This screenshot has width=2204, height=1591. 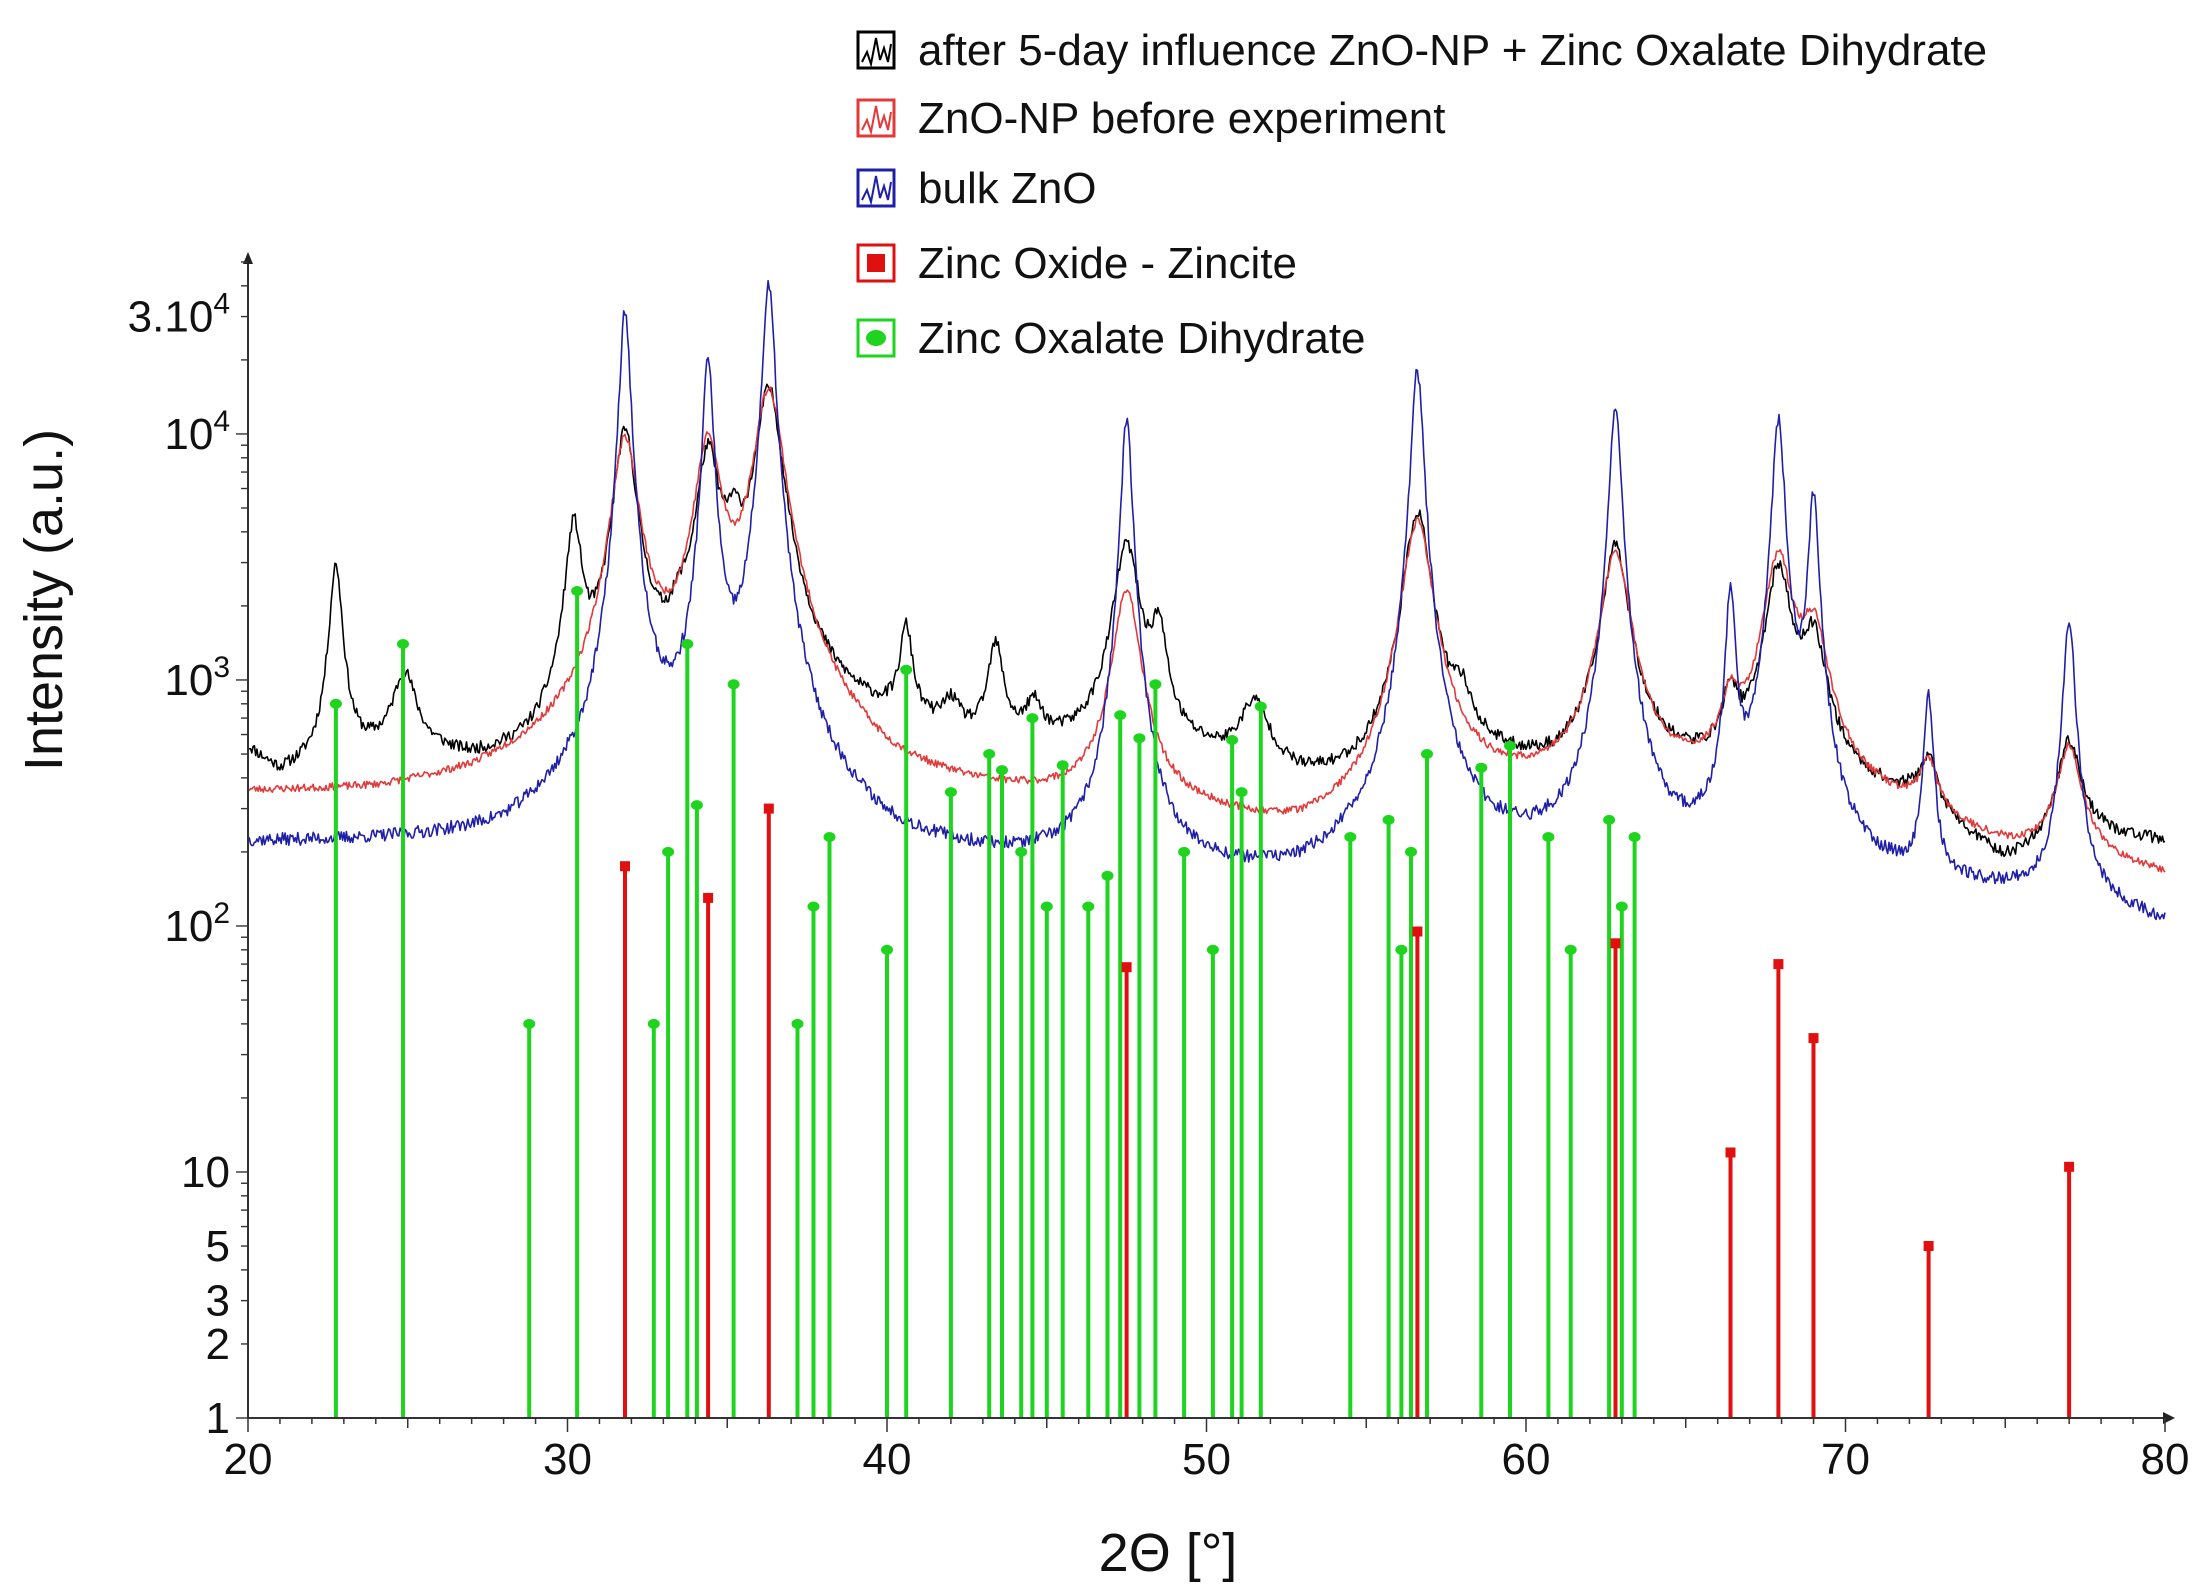 I want to click on legend-swatch-bulk-zno, so click(x=876, y=188).